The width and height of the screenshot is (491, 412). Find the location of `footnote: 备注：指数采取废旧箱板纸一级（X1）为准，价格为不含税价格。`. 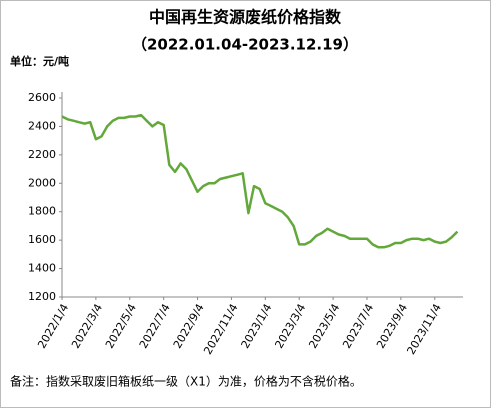

footnote: 备注：指数采取废旧箱板纸一级（X1）为准，价格为不含税价格。 is located at coordinates (186, 381).